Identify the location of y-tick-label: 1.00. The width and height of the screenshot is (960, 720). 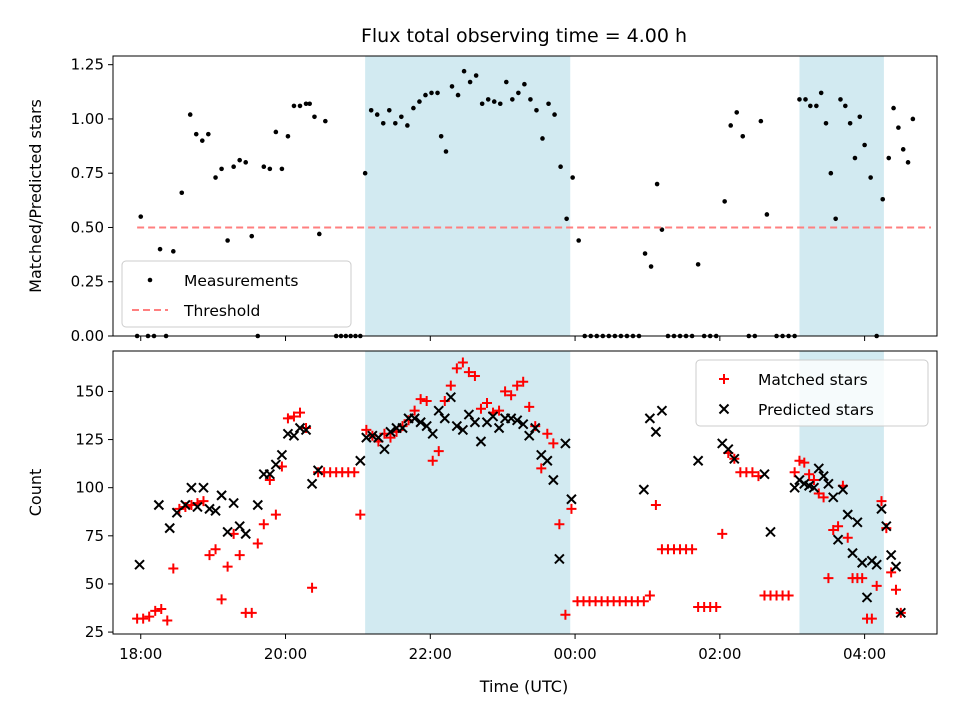
(87, 119).